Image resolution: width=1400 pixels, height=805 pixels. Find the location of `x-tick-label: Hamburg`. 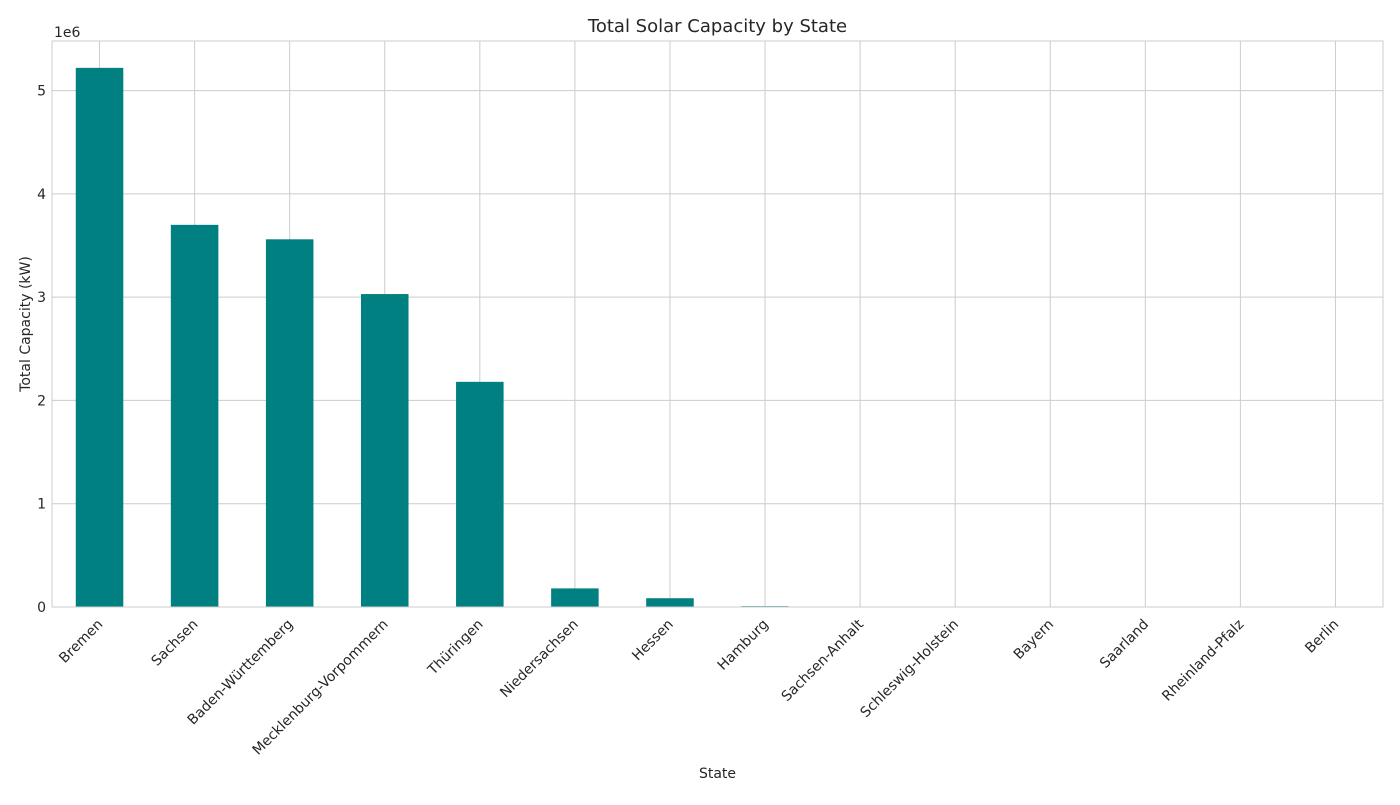

x-tick-label: Hamburg is located at coordinates (743, 645).